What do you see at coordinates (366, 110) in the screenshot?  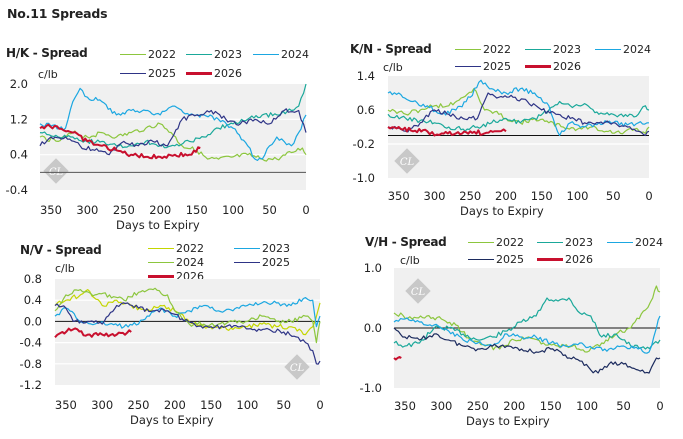 I see `y-tick-label: 0.6` at bounding box center [366, 110].